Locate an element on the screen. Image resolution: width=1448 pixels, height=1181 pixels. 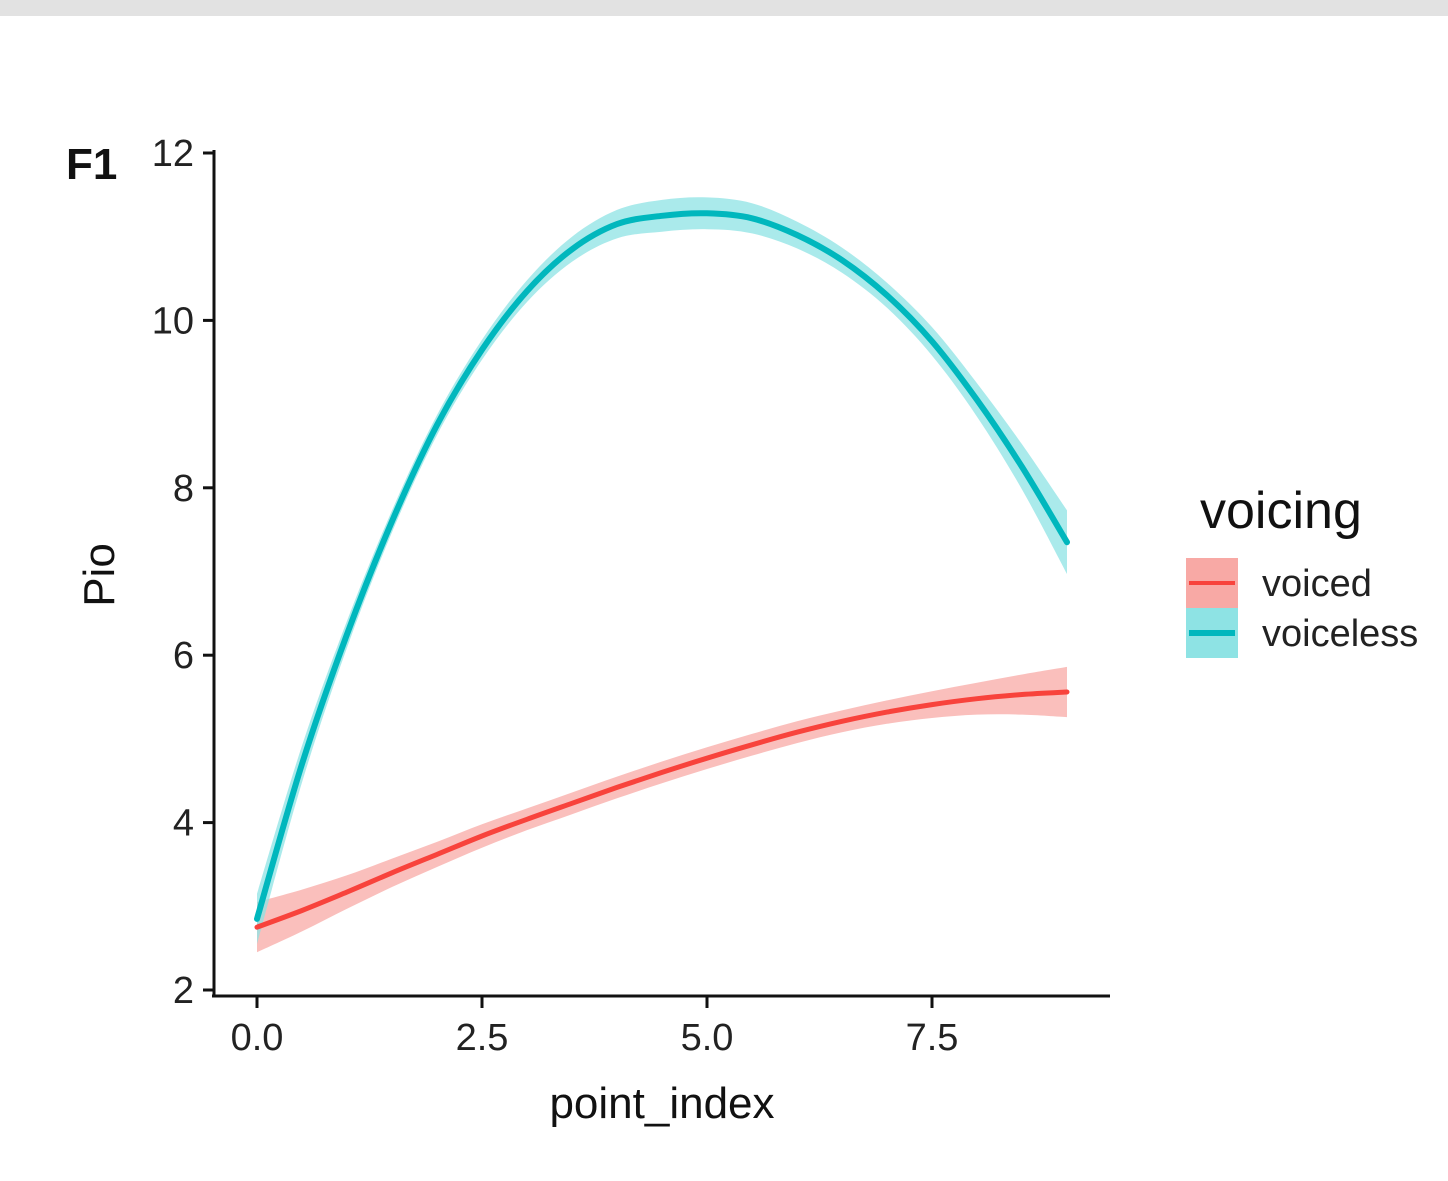
panel-label: F1 is located at coordinates (92, 164).